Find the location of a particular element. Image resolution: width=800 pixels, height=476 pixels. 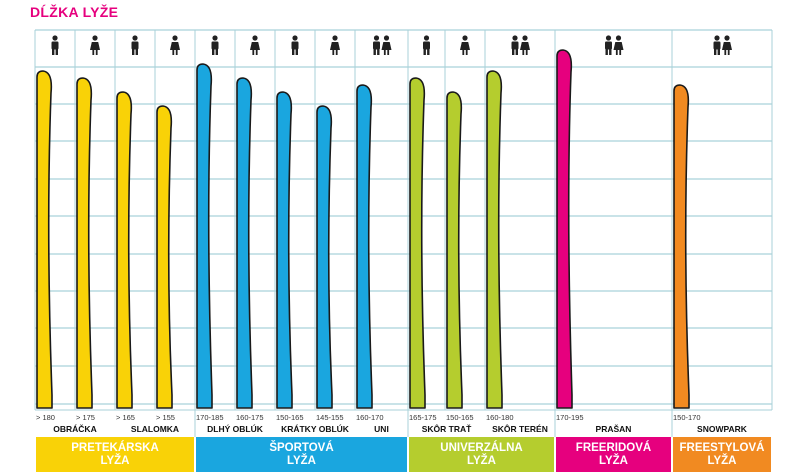

subgroup-label: SLALOMKA is located at coordinates (155, 429).